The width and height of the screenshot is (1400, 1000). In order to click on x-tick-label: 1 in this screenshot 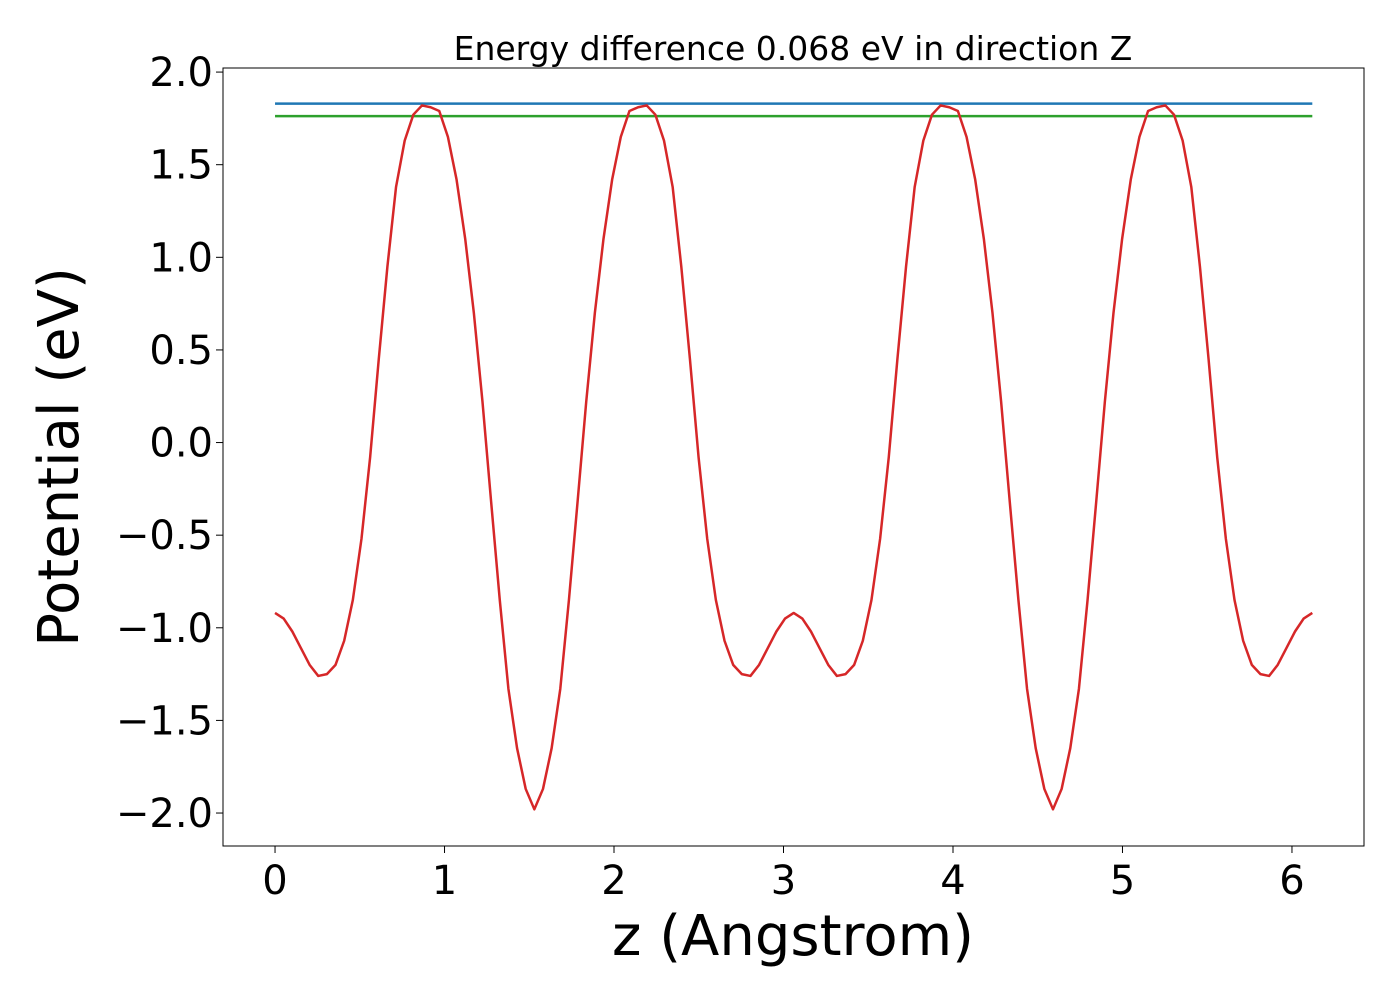, I will do `click(444, 881)`.